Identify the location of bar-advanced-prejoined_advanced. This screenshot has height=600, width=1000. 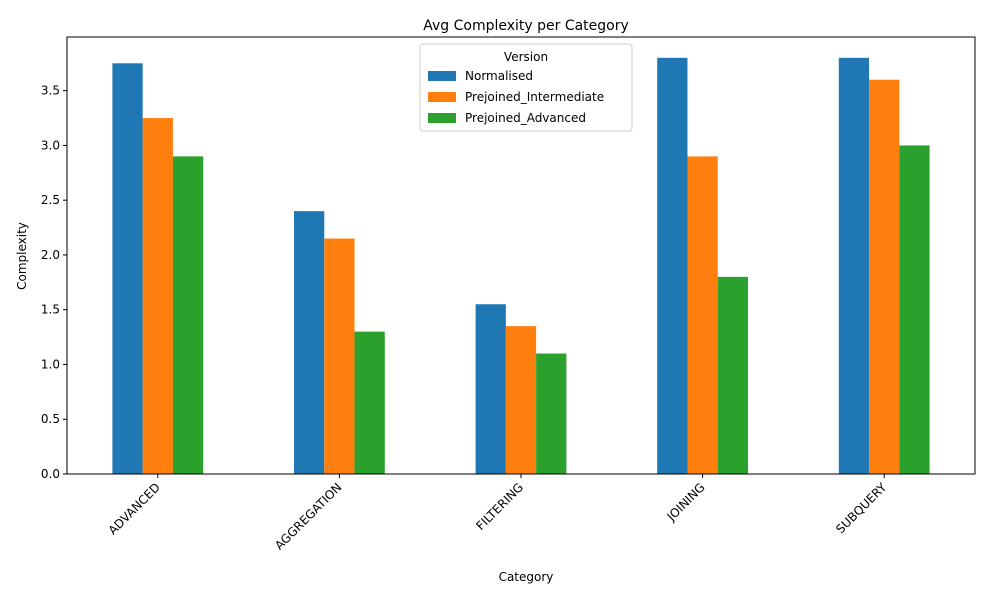
(188, 315).